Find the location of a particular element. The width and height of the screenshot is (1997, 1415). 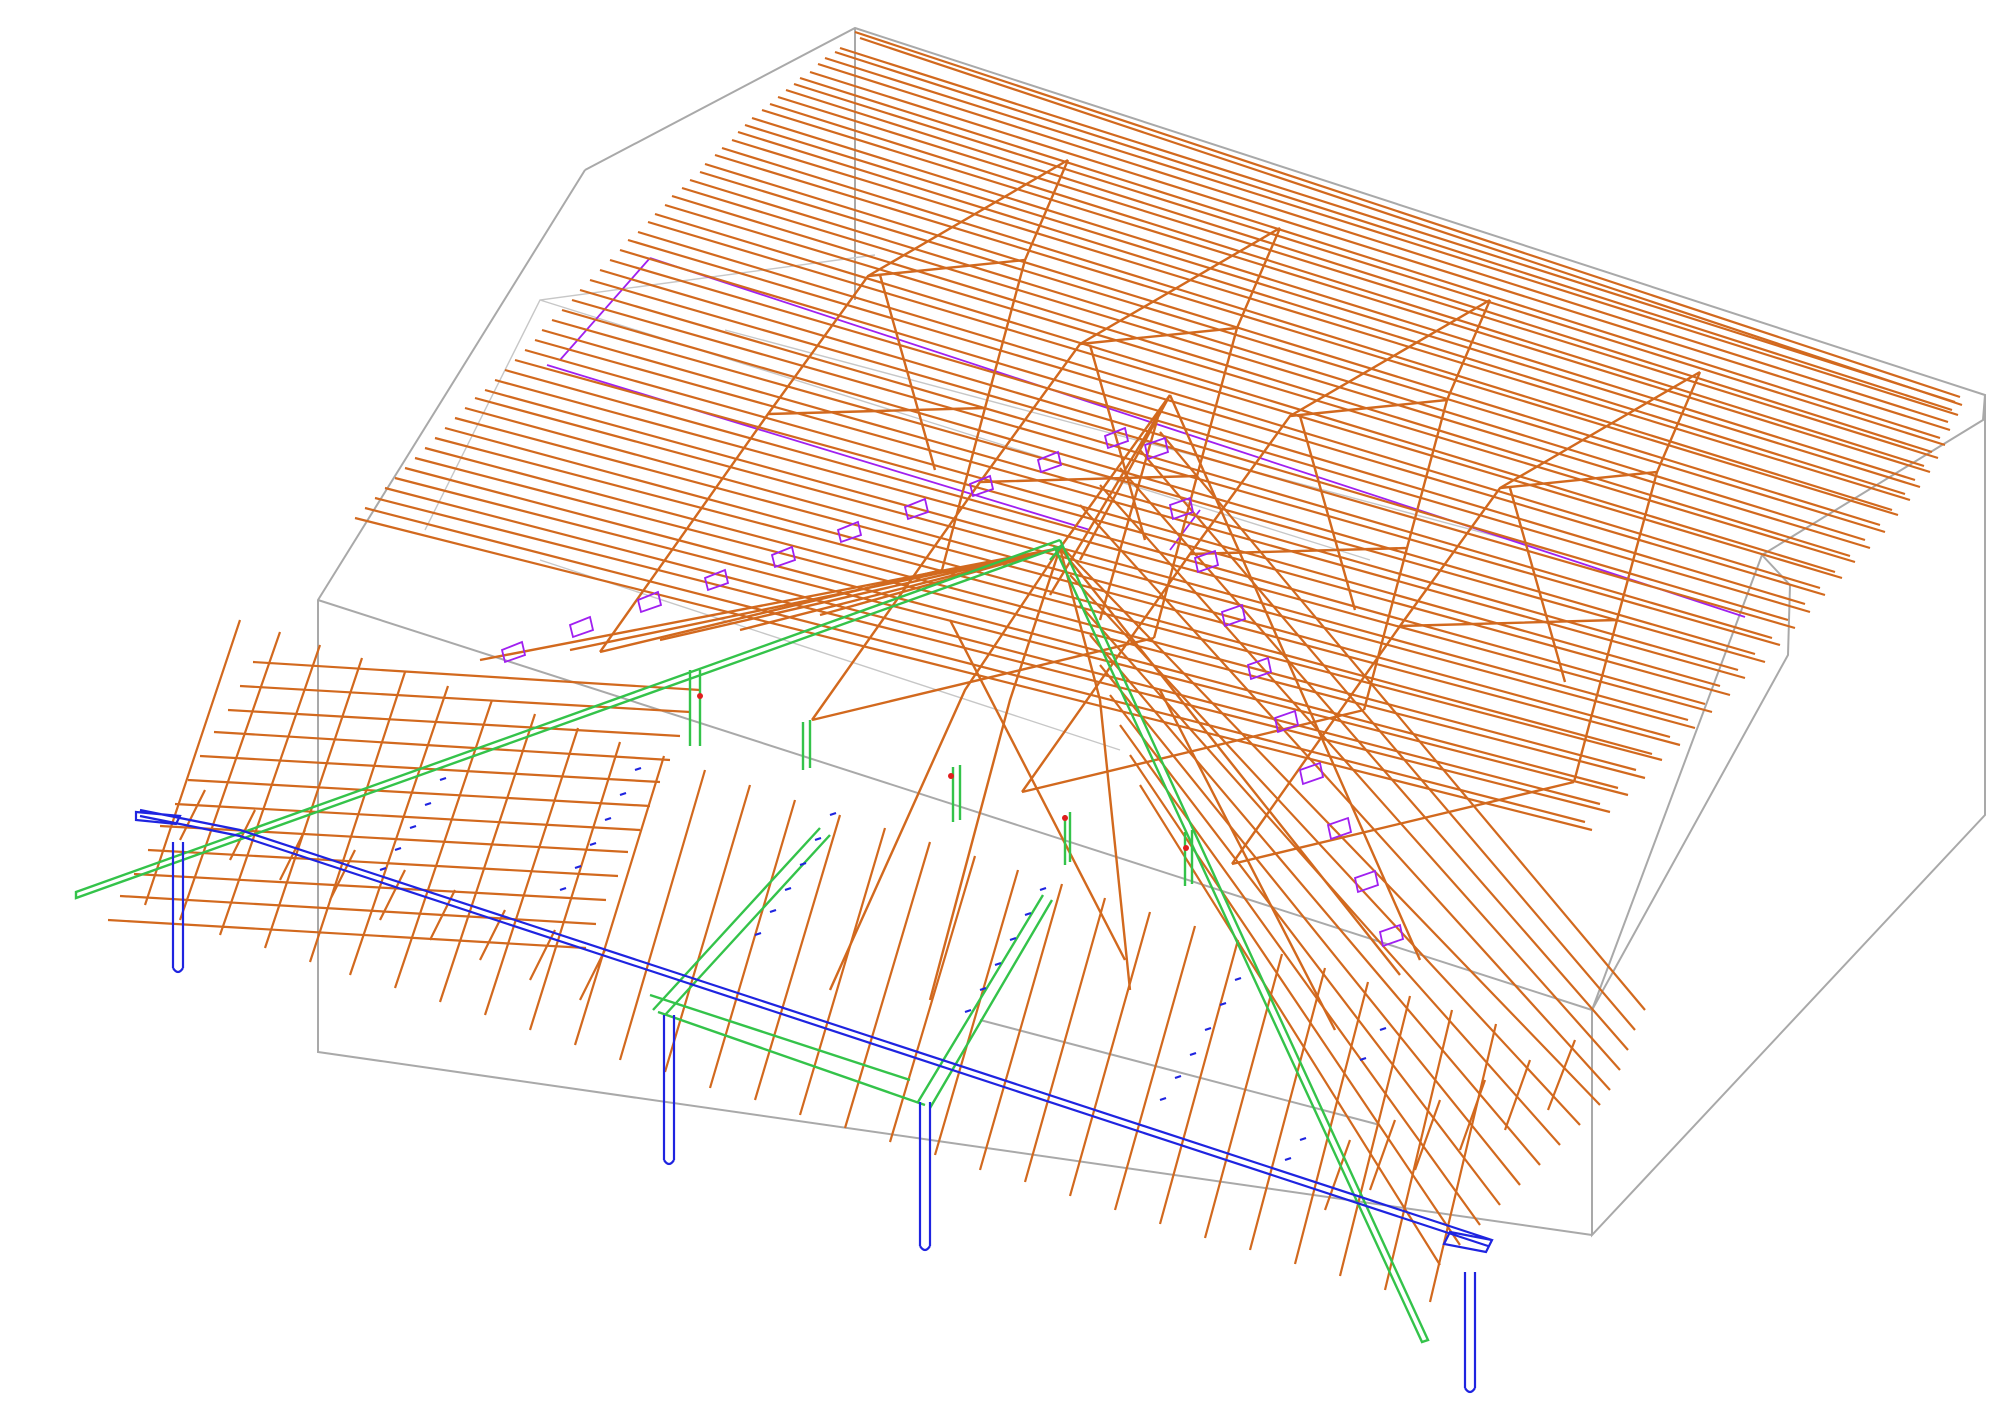

red-connector-marks is located at coordinates (943, 772).